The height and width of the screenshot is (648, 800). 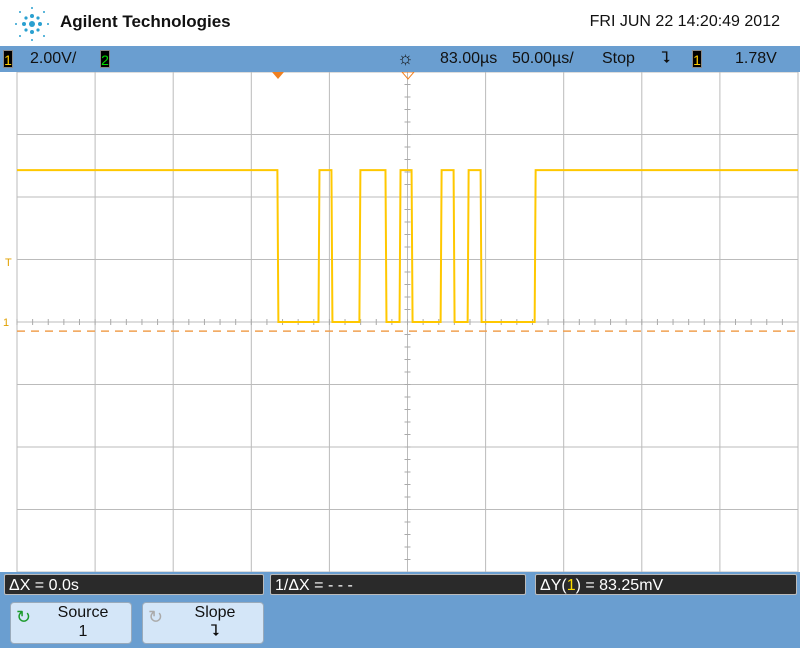 What do you see at coordinates (619, 585) in the screenshot?
I see `dy-value: ) = 83.25mV` at bounding box center [619, 585].